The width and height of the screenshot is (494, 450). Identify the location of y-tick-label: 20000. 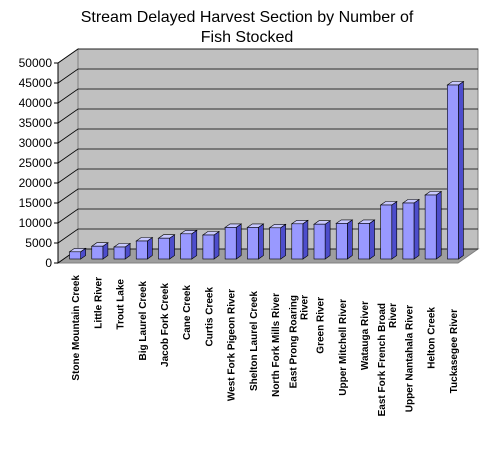
(36, 183).